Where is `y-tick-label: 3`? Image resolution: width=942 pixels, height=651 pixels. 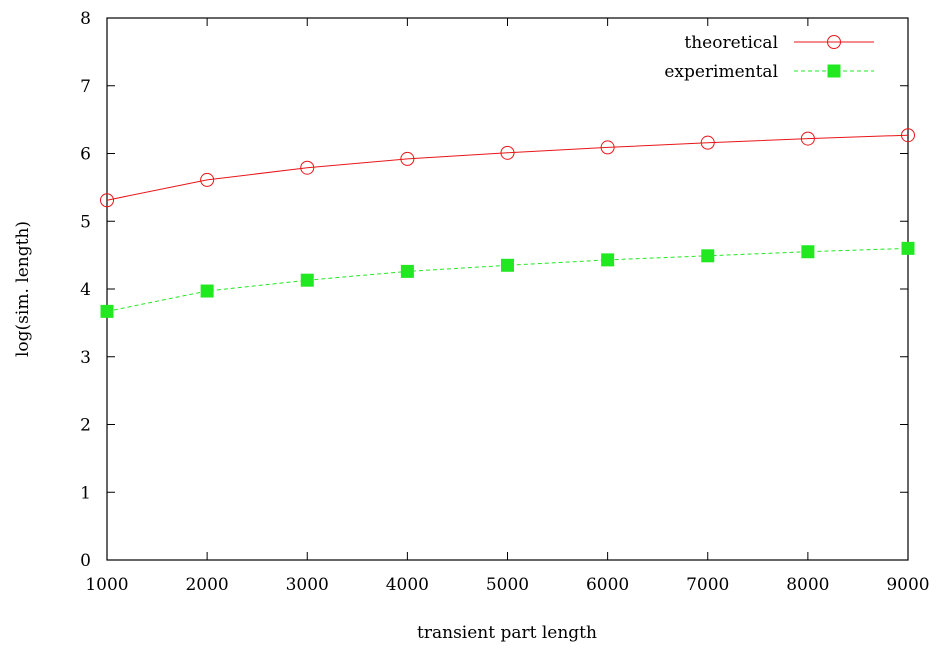 y-tick-label: 3 is located at coordinates (85, 358).